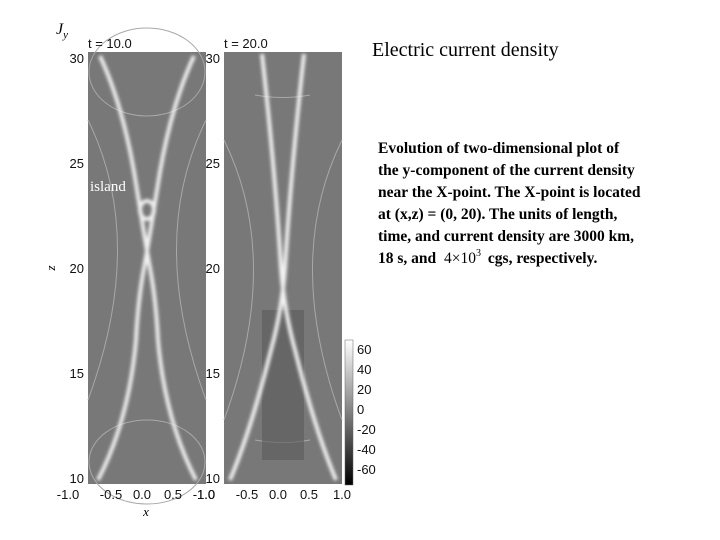  I want to click on colorbar-tick-label: -20, so click(366, 429).